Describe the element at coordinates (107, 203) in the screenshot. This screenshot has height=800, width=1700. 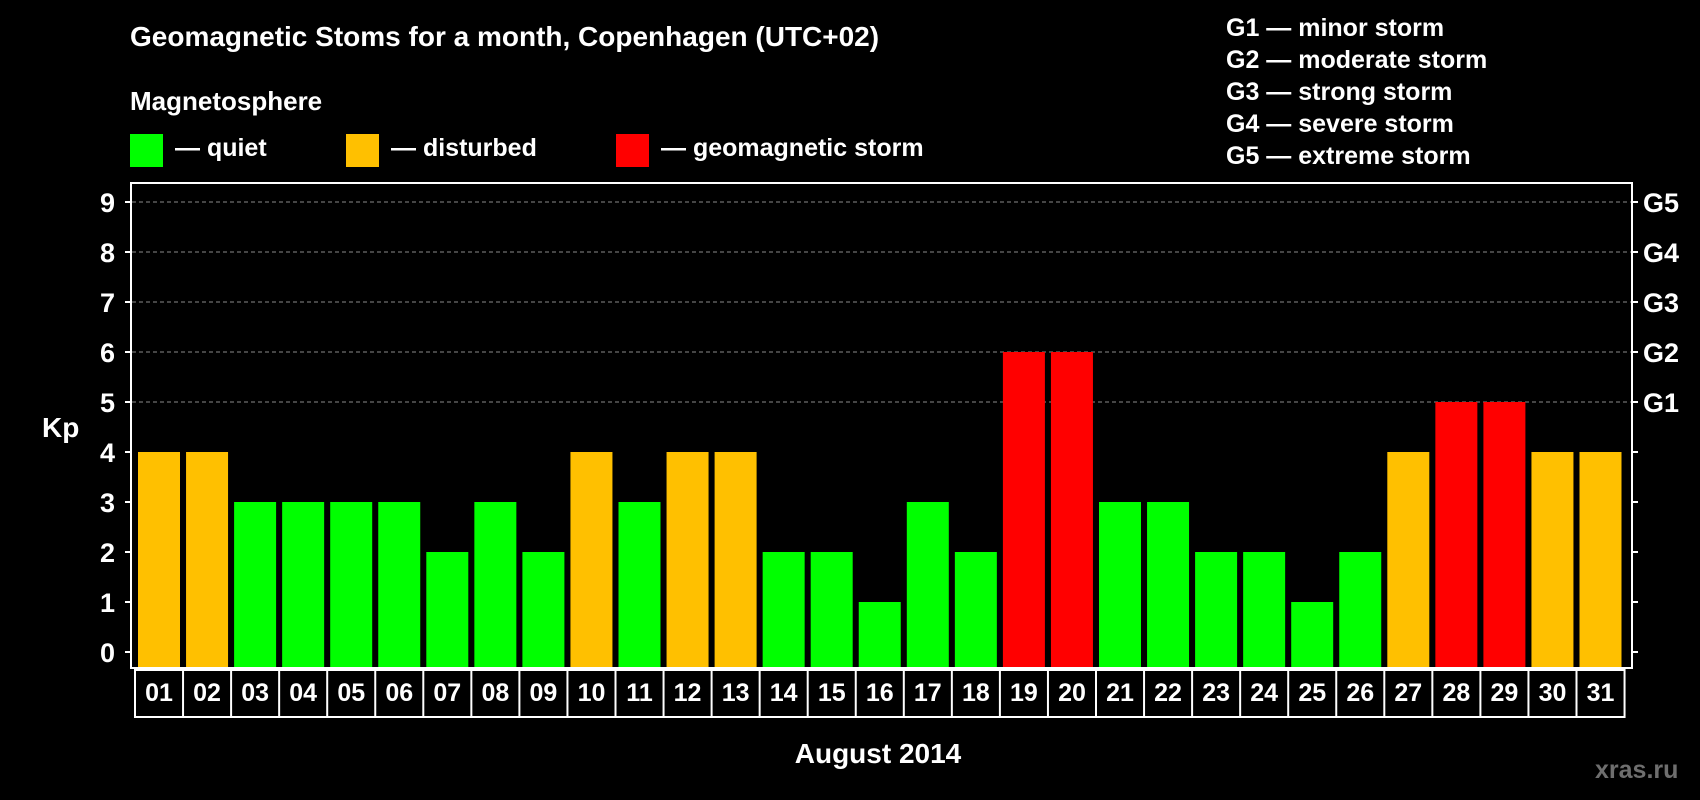
I see `y-tick-label-9: 9` at that location.